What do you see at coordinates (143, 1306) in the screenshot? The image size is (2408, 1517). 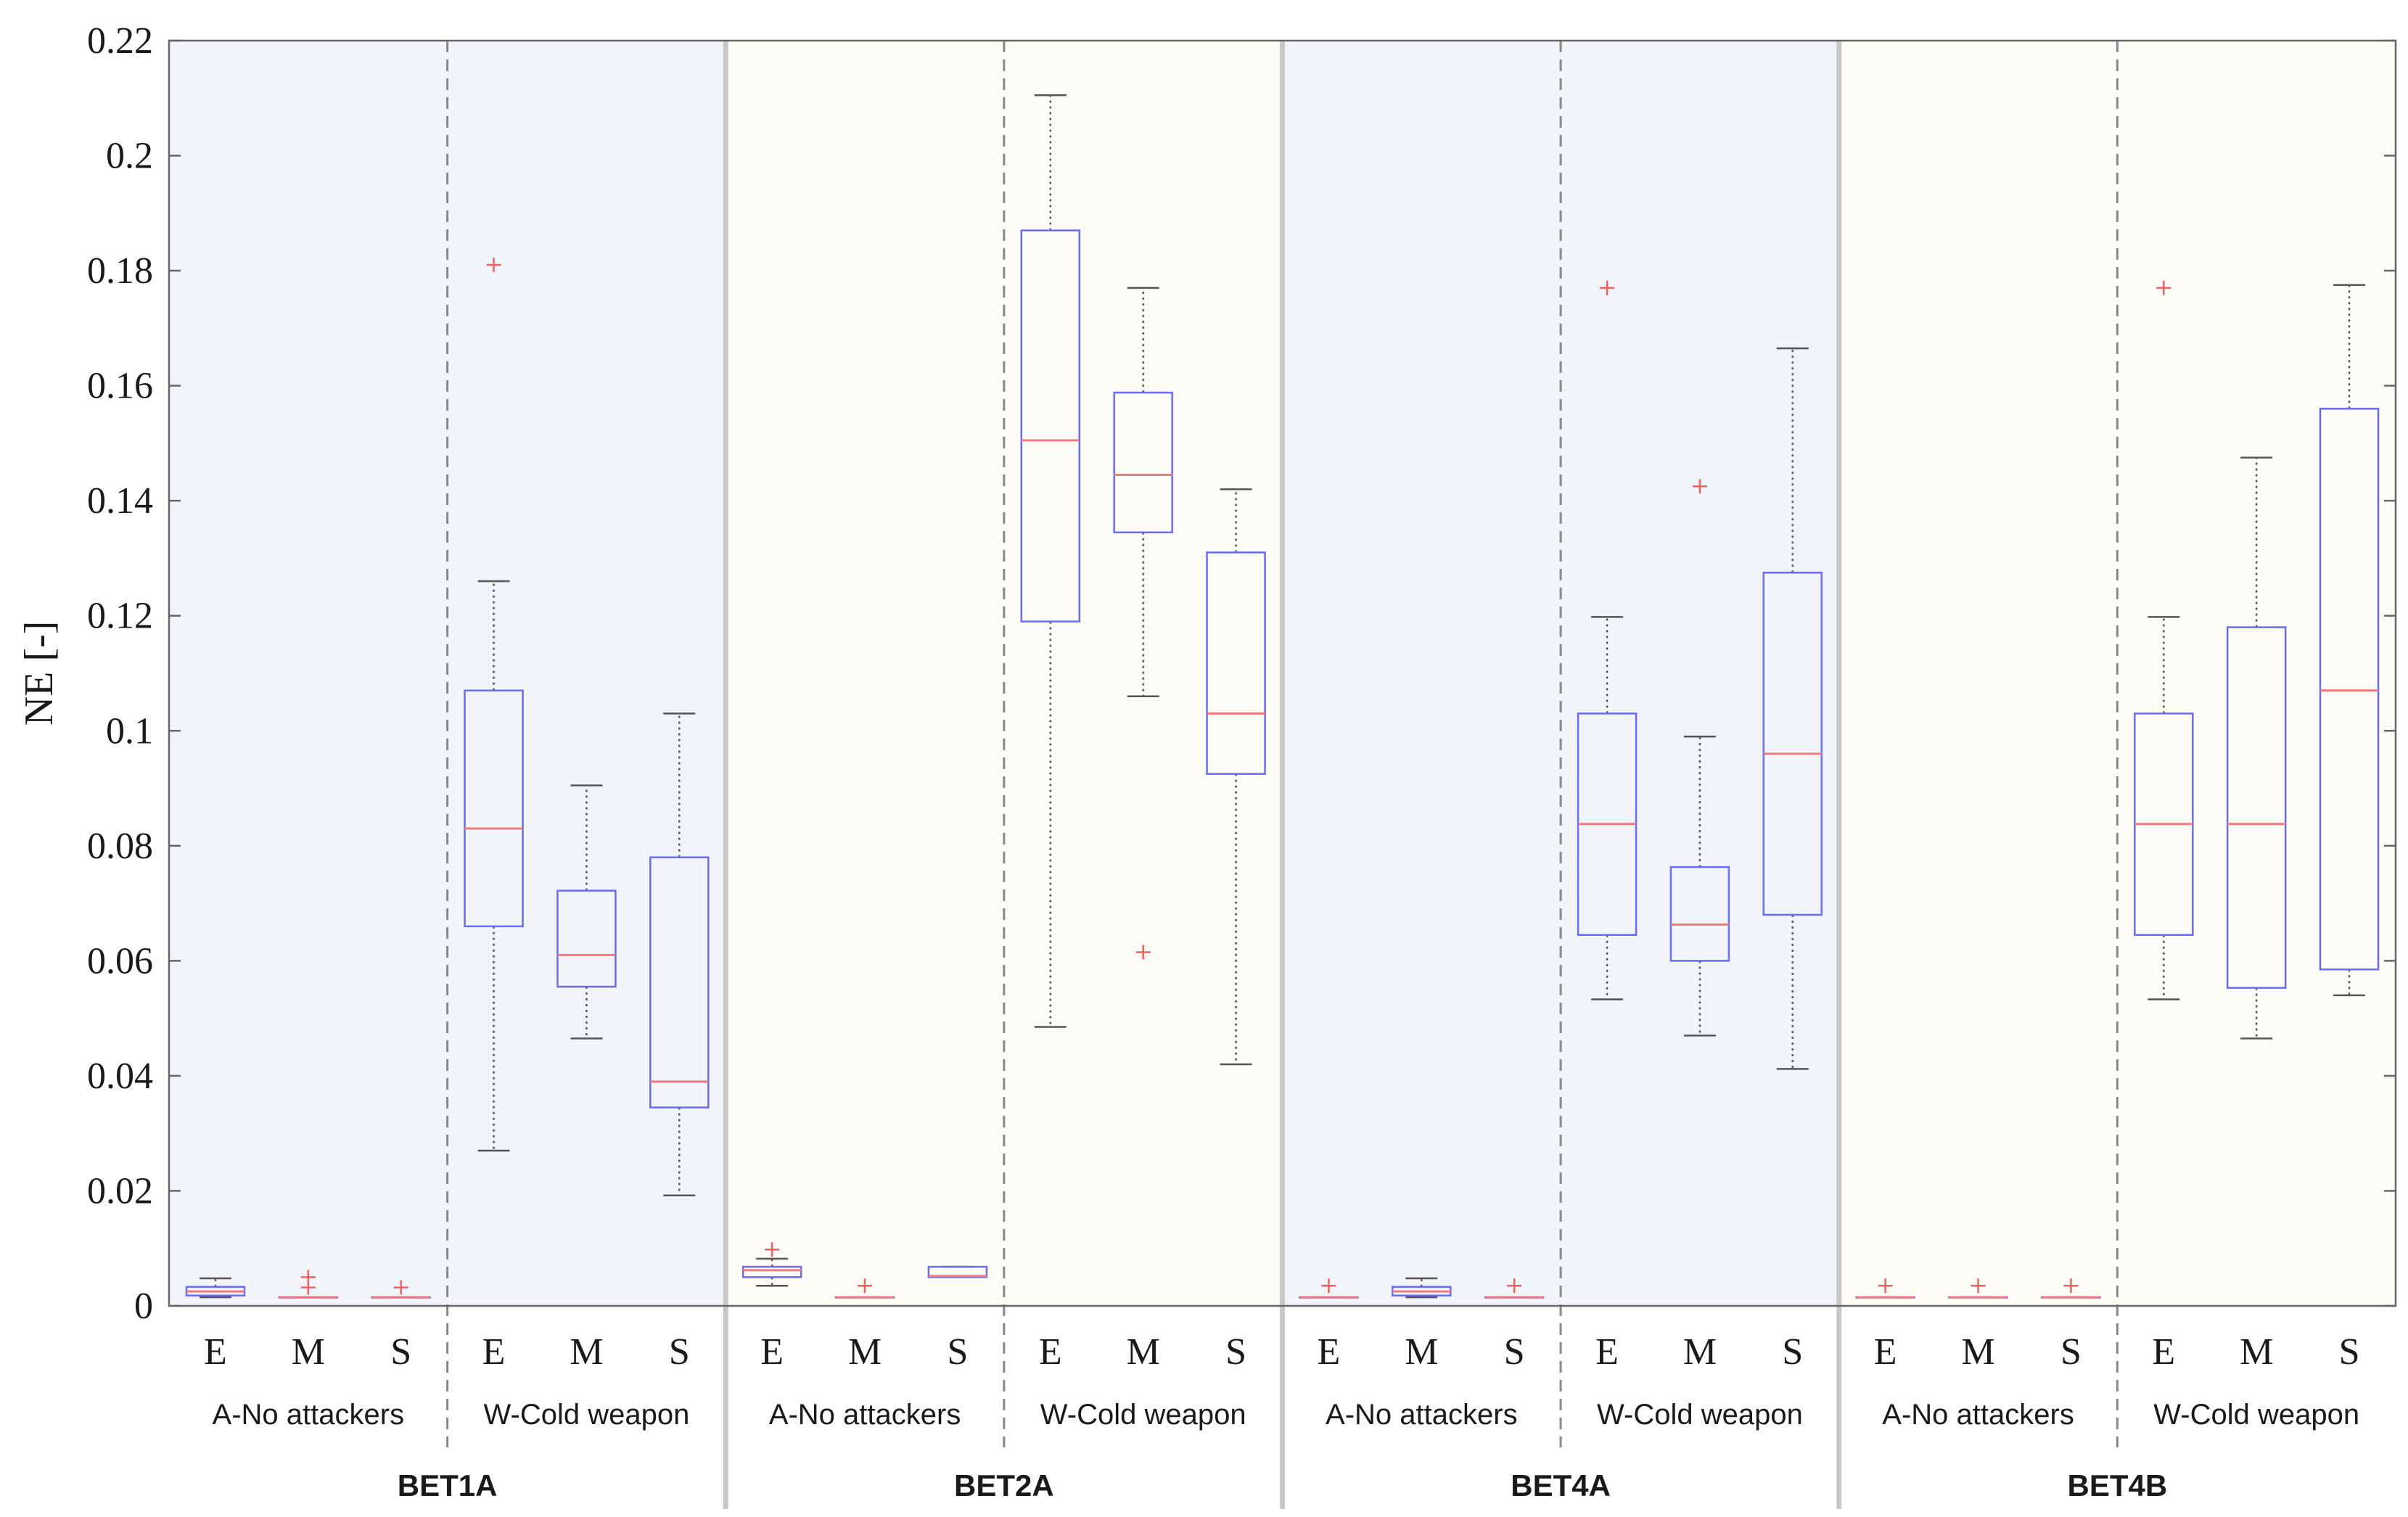 I see `y-tick-label: 0` at bounding box center [143, 1306].